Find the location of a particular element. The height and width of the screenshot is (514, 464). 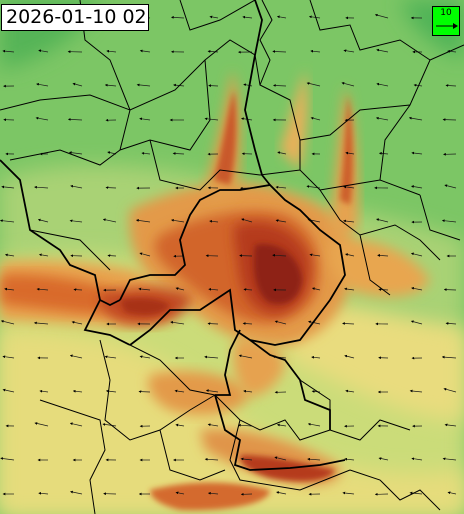

timestamp-label: 2026-01-10 02 is located at coordinates (75, 17).